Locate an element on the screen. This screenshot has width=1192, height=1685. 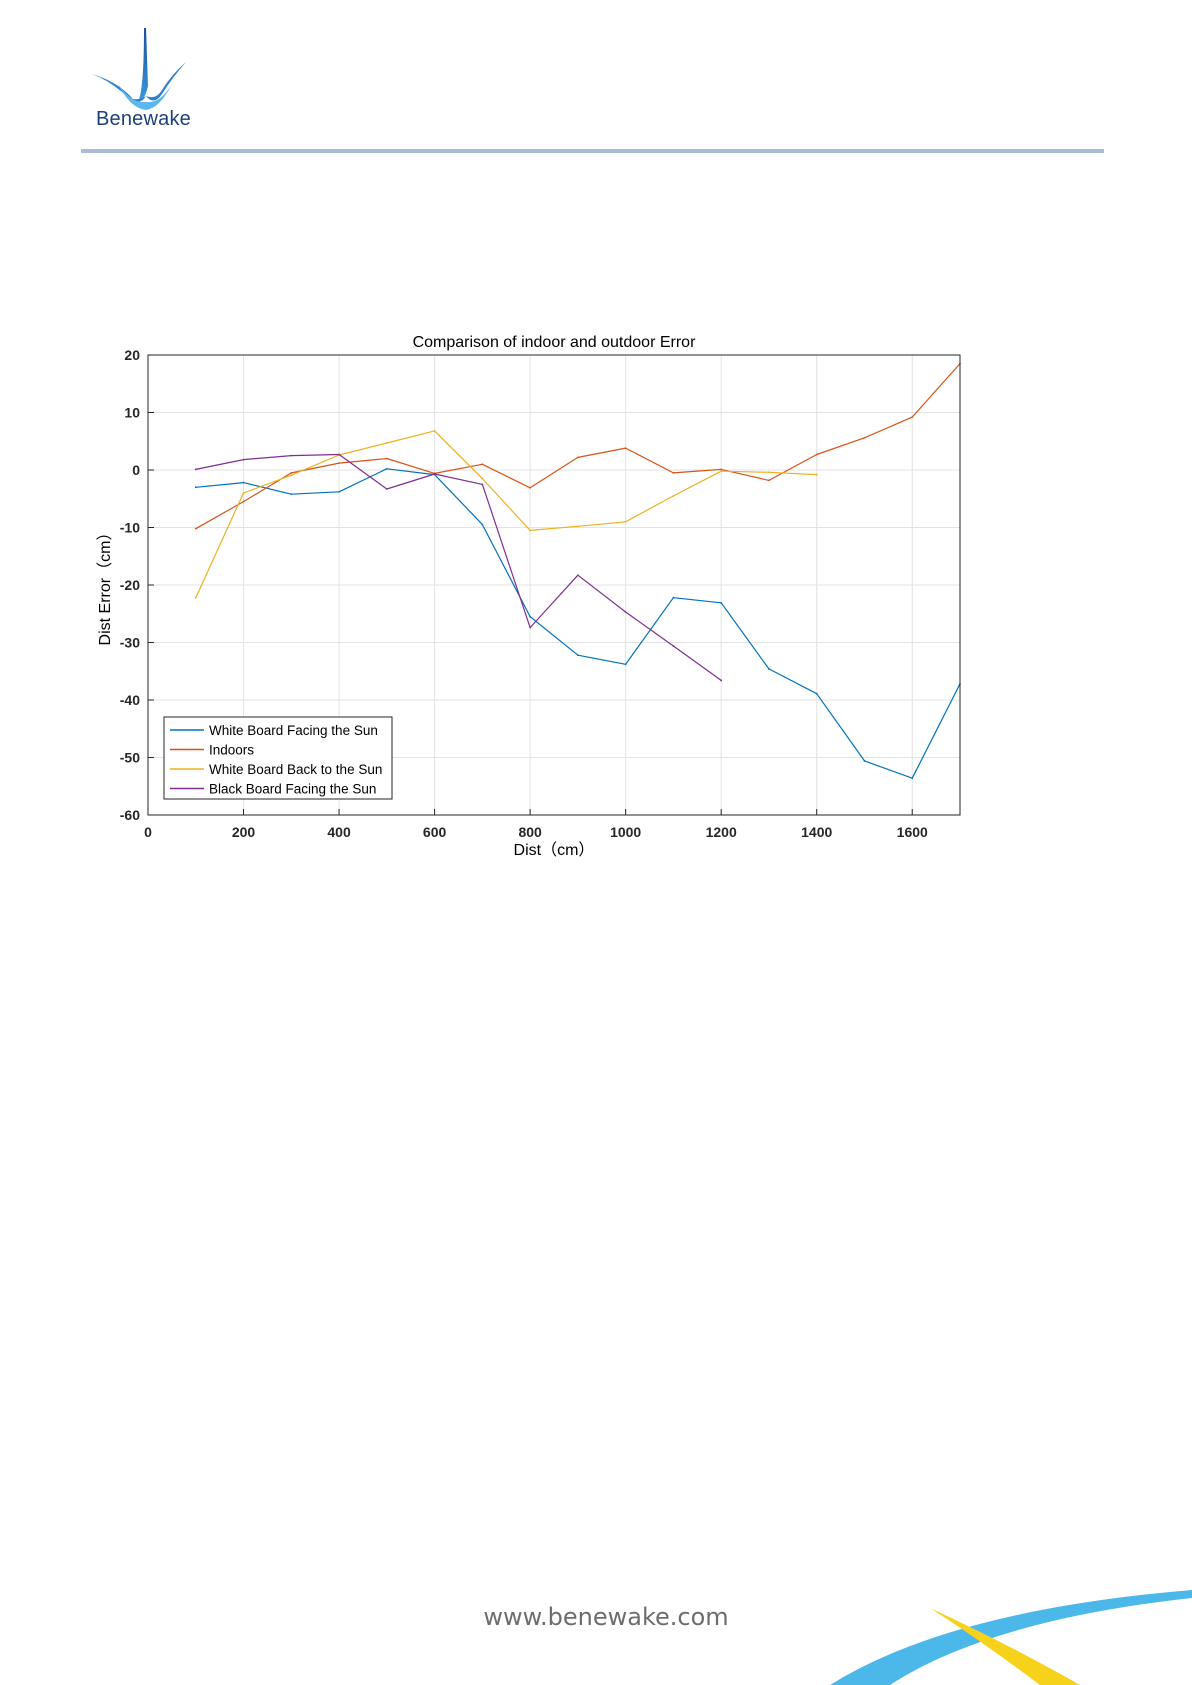
x-tick-label: 1200 is located at coordinates (721, 832).